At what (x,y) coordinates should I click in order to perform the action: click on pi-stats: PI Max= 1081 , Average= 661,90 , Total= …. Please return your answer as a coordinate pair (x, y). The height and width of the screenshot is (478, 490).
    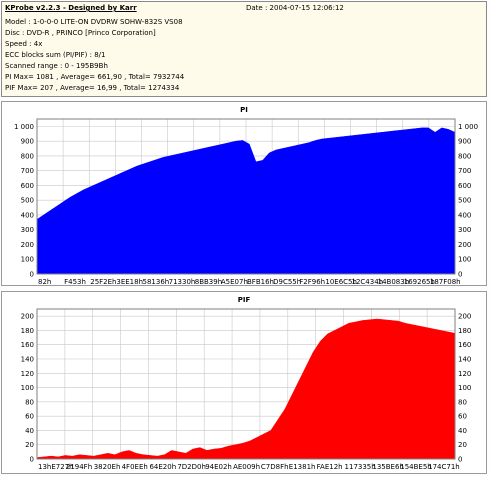
    Looking at the image, I should click on (94, 77).